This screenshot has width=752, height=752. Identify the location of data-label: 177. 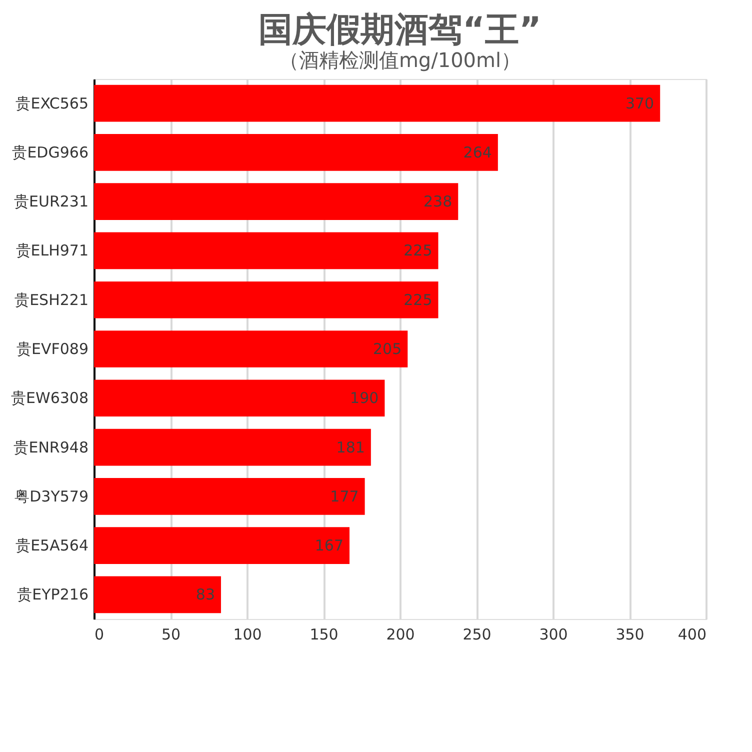
(344, 496).